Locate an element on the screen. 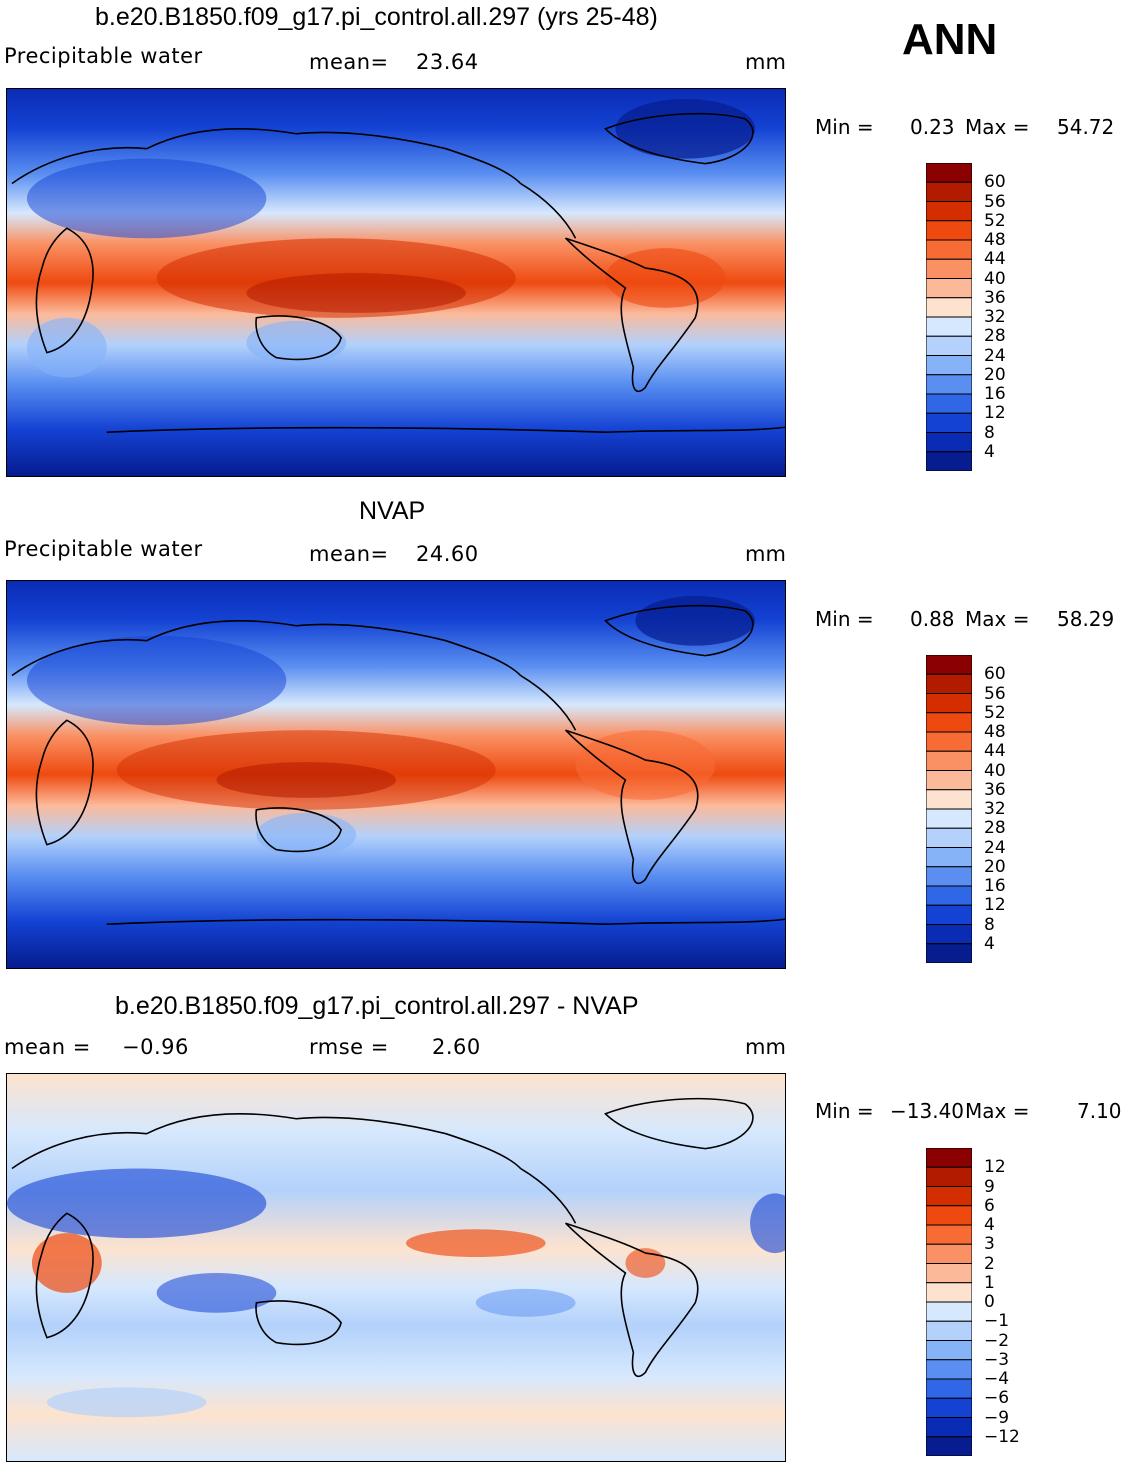 This screenshot has width=1128, height=1470. panel-1-min-label: Min = is located at coordinates (844, 127).